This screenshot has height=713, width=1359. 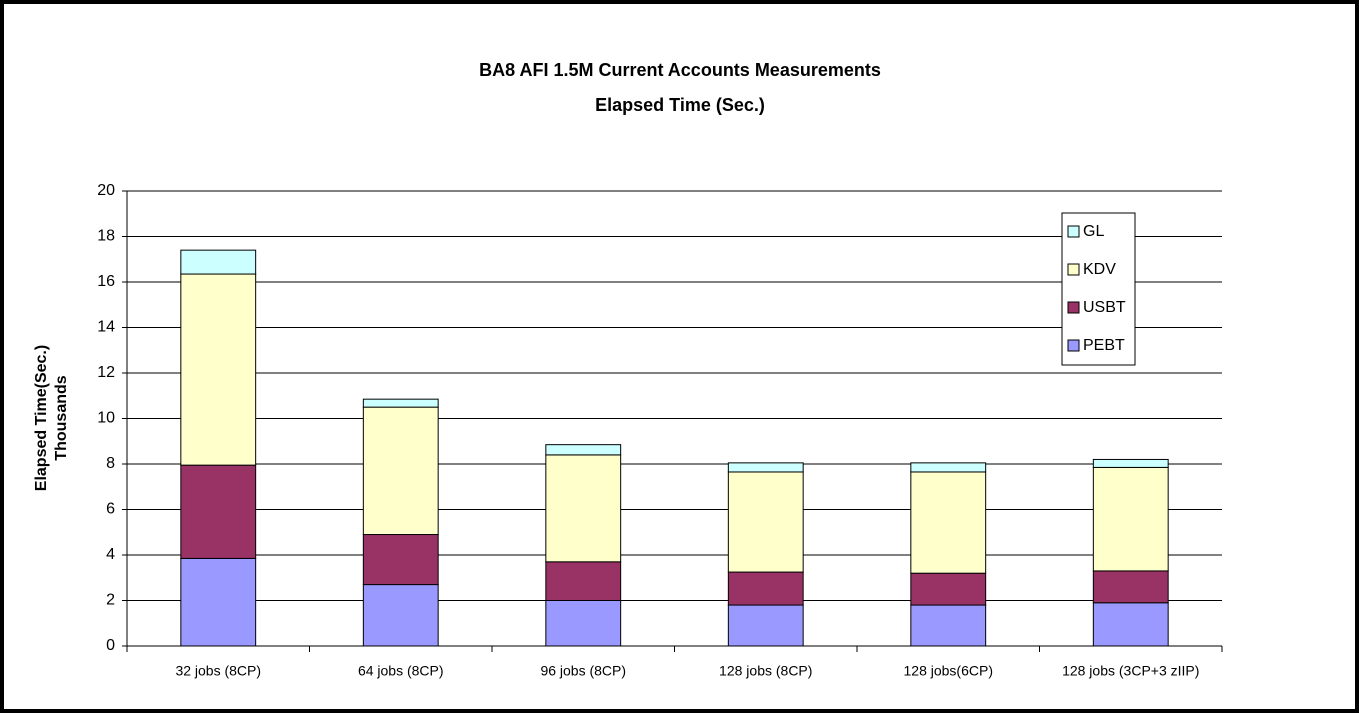 What do you see at coordinates (218, 671) in the screenshot?
I see `x-tick-label: 32 jobs (8CP)` at bounding box center [218, 671].